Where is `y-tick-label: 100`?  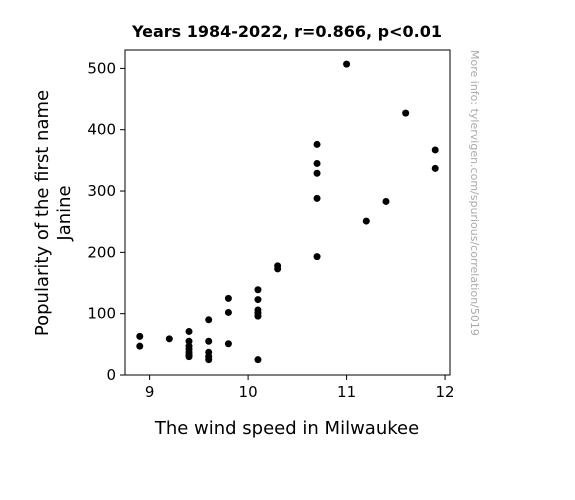 y-tick-label: 100 is located at coordinates (101, 314).